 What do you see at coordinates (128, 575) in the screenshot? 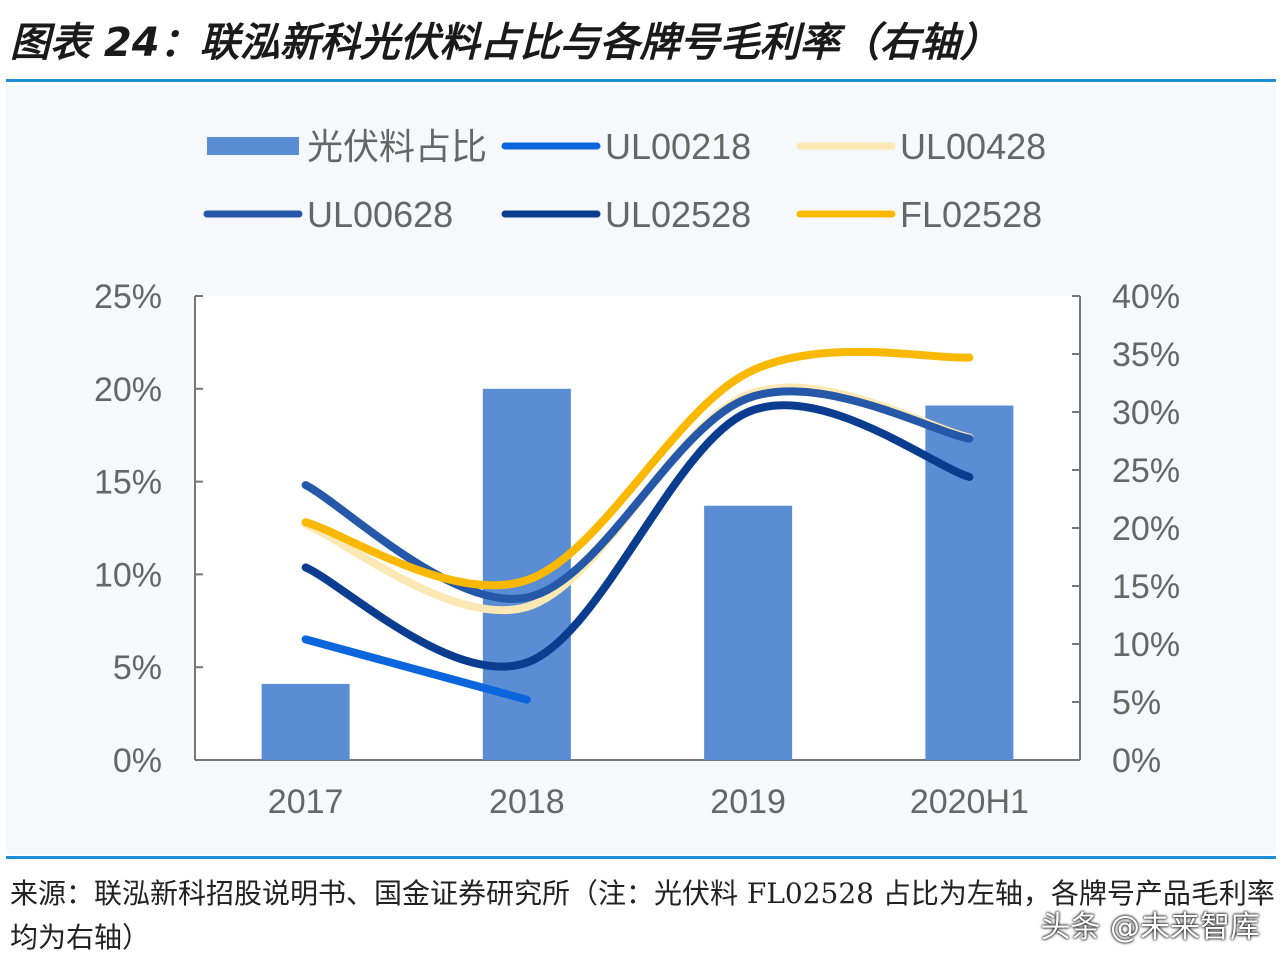
I see `left-tick-label: 10%` at bounding box center [128, 575].